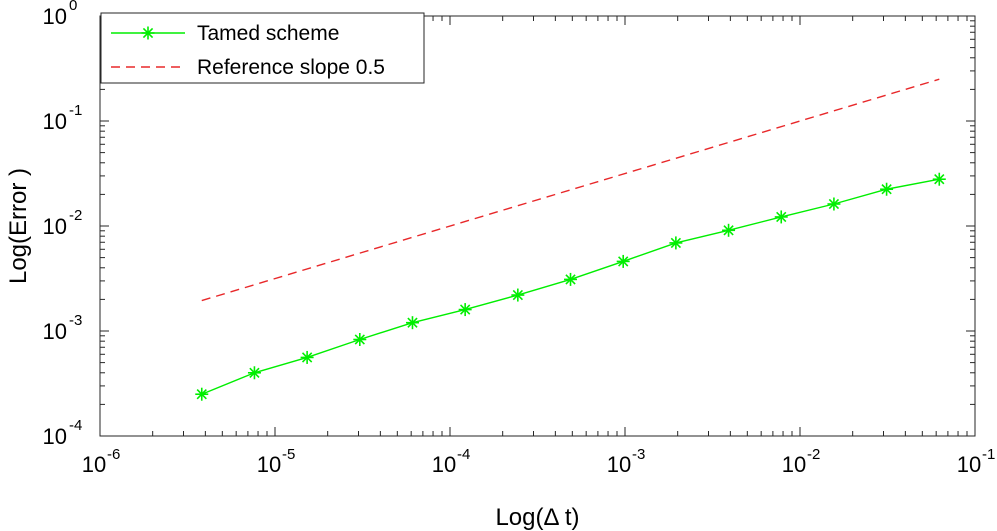  Describe the element at coordinates (638, 454) in the screenshot. I see `x-tick-exponent: -3` at that location.